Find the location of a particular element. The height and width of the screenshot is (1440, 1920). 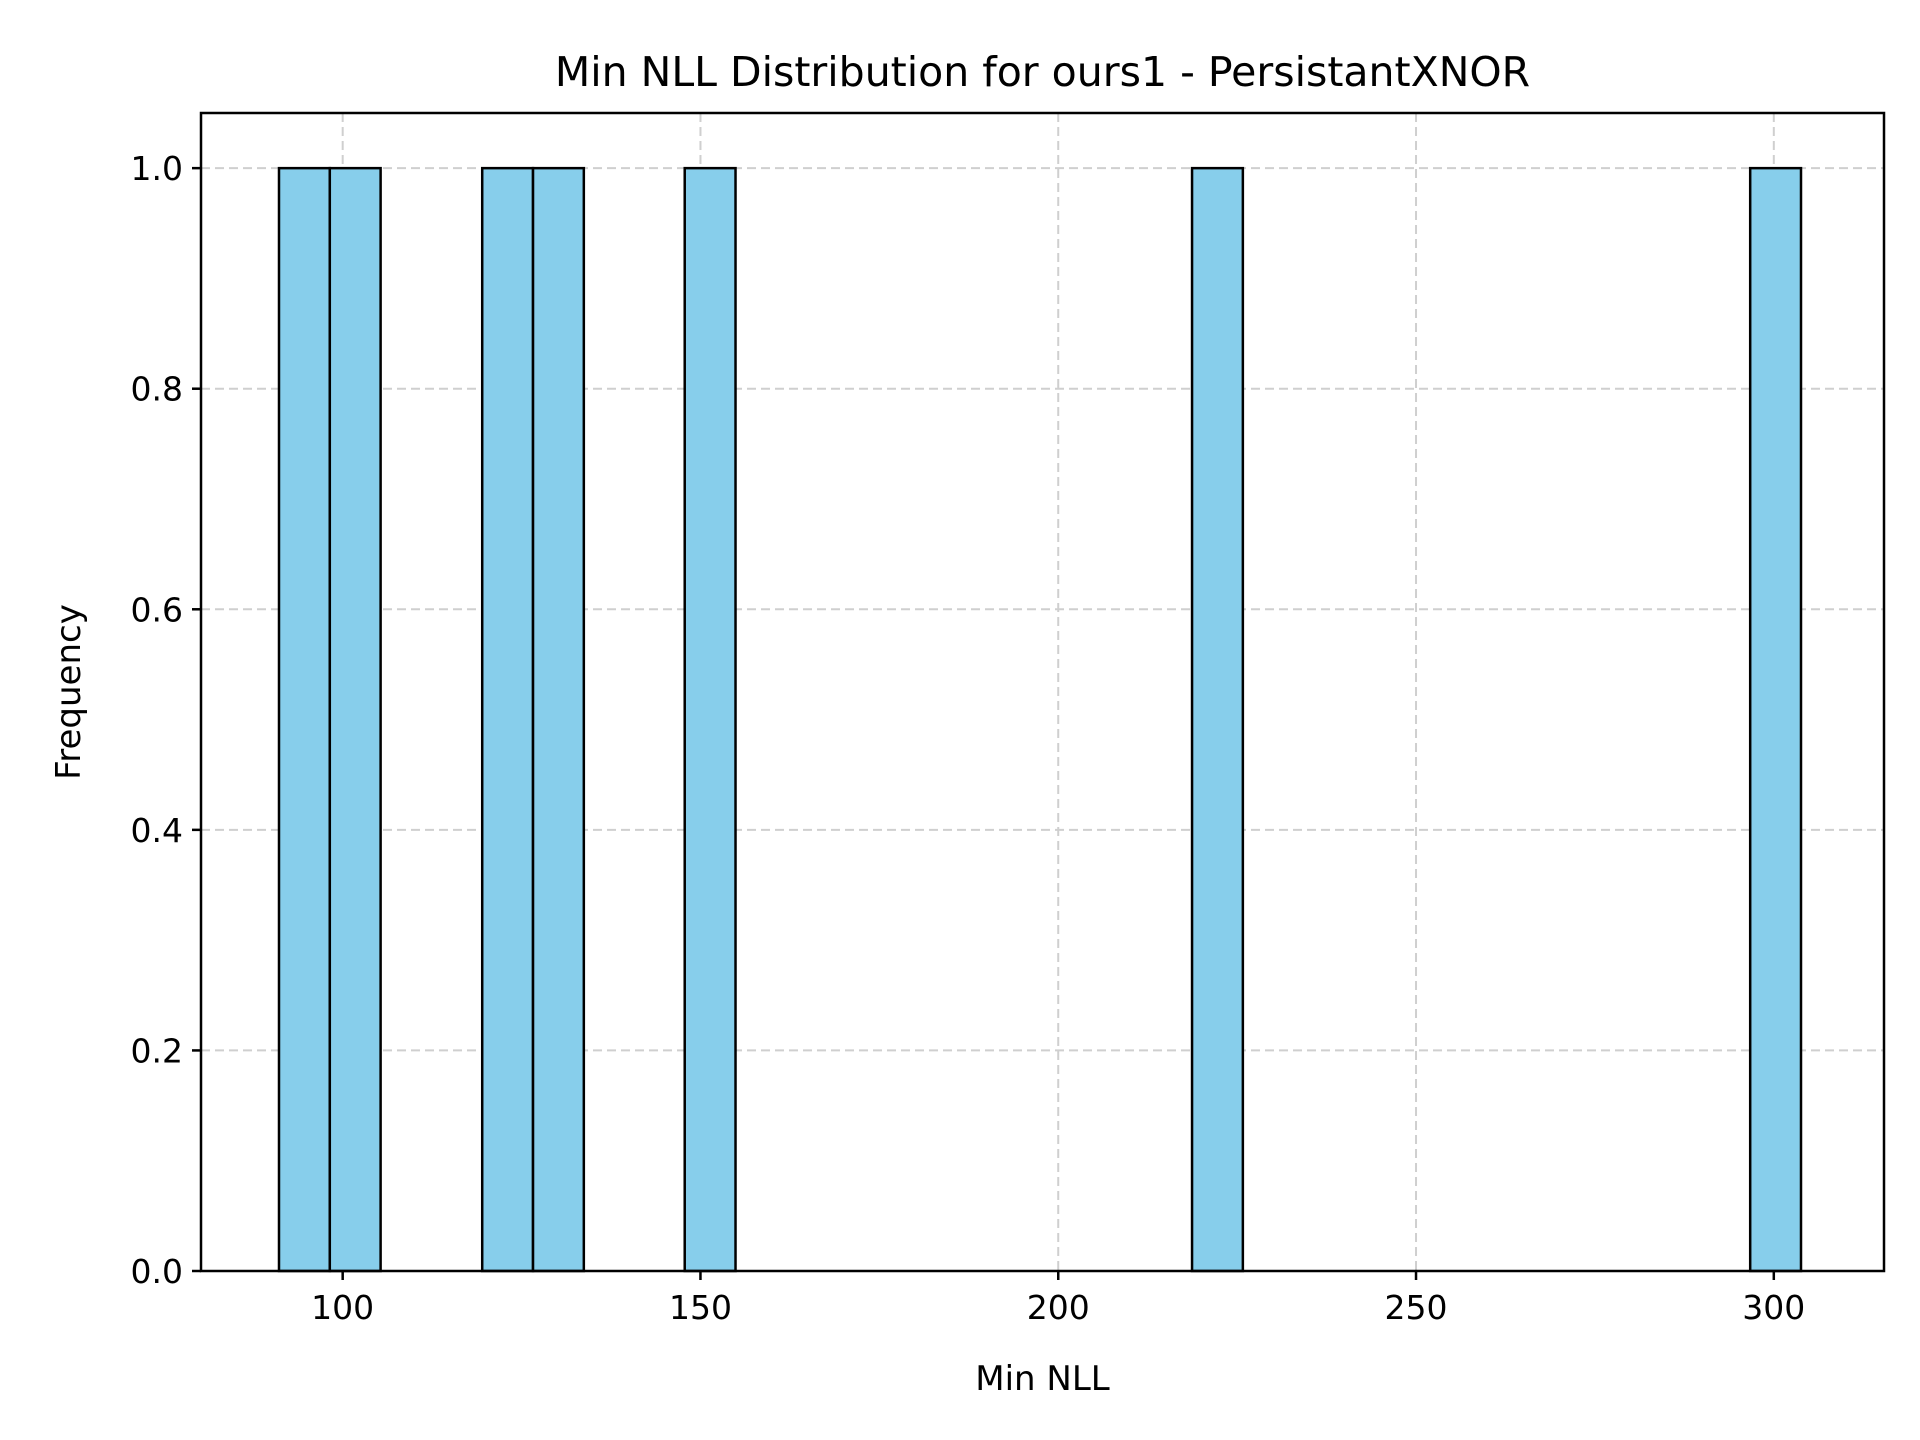

x-axis-label: Min NLL is located at coordinates (1042, 1379).